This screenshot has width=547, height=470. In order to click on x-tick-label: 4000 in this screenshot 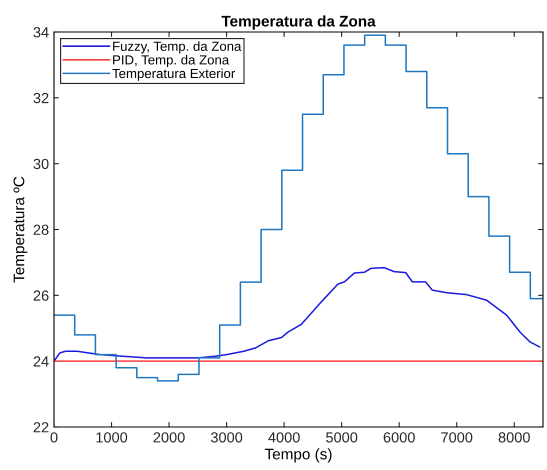, I will do `click(284, 437)`.